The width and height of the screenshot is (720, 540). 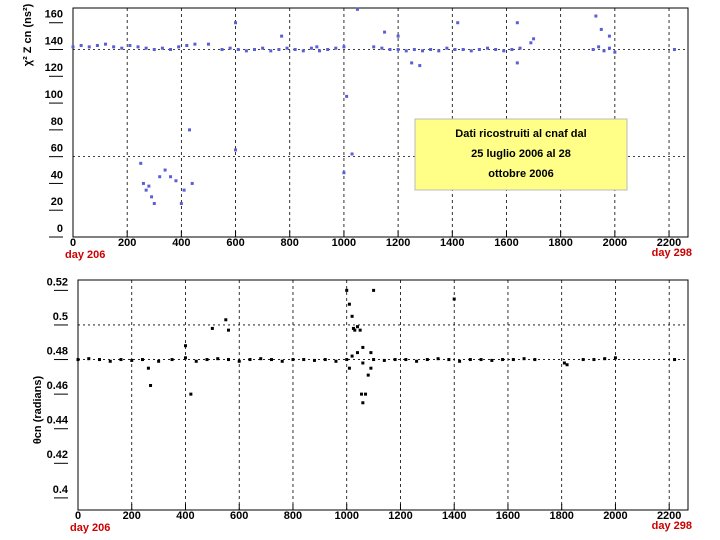 I want to click on annotation-line: Dati ricostruiti al cnaf dal, so click(x=520, y=134).